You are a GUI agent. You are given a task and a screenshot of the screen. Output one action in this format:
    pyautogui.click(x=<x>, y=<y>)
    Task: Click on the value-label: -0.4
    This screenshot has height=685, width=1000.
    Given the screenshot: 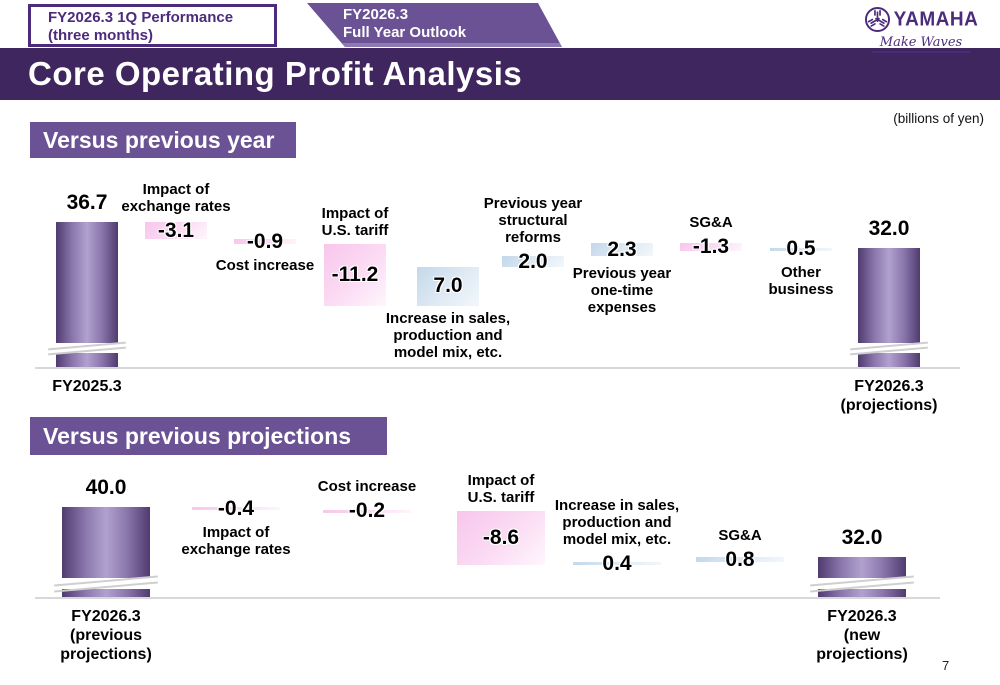 What is the action you would take?
    pyautogui.click(x=236, y=508)
    